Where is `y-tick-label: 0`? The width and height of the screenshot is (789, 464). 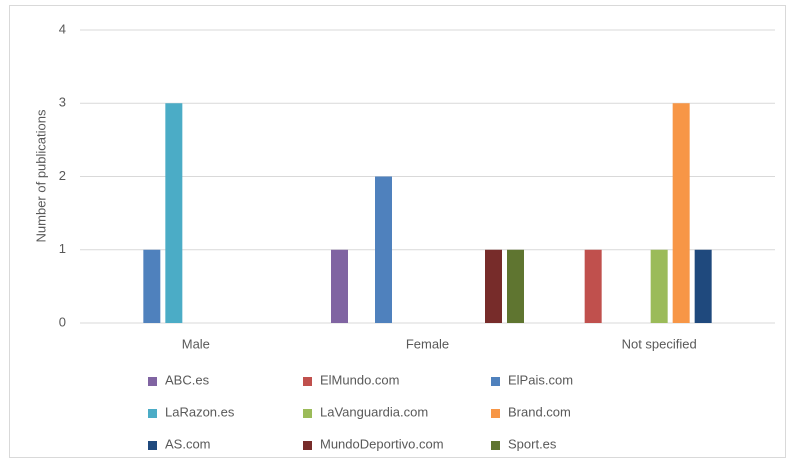 y-tick-label: 0 is located at coordinates (62, 321).